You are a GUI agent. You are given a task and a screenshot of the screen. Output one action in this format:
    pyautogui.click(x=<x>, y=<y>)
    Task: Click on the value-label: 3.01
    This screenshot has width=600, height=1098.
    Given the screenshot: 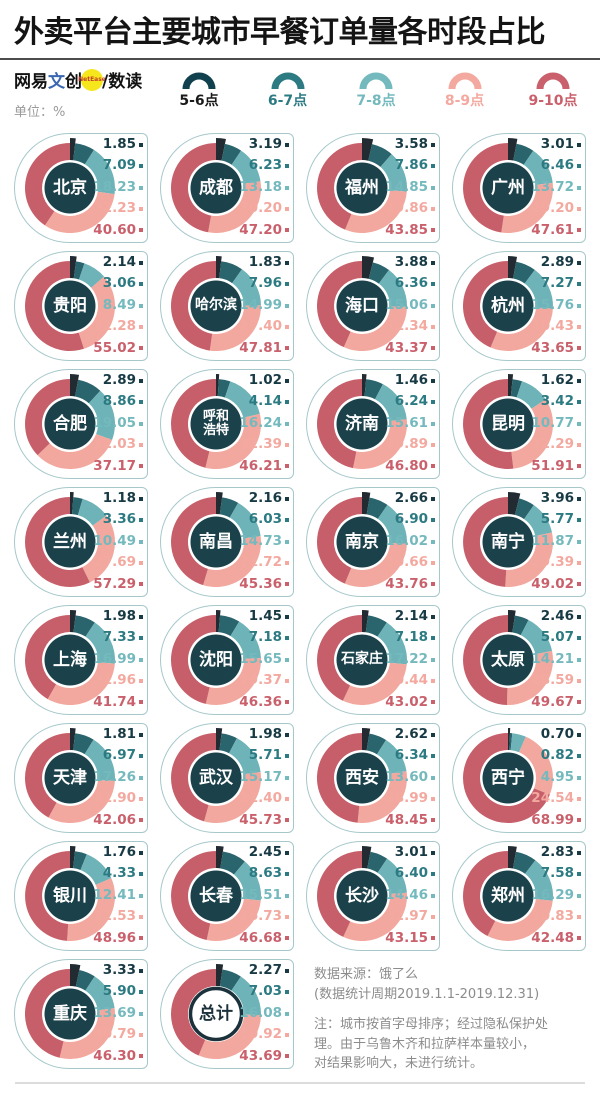 What is the action you would take?
    pyautogui.click(x=557, y=144)
    